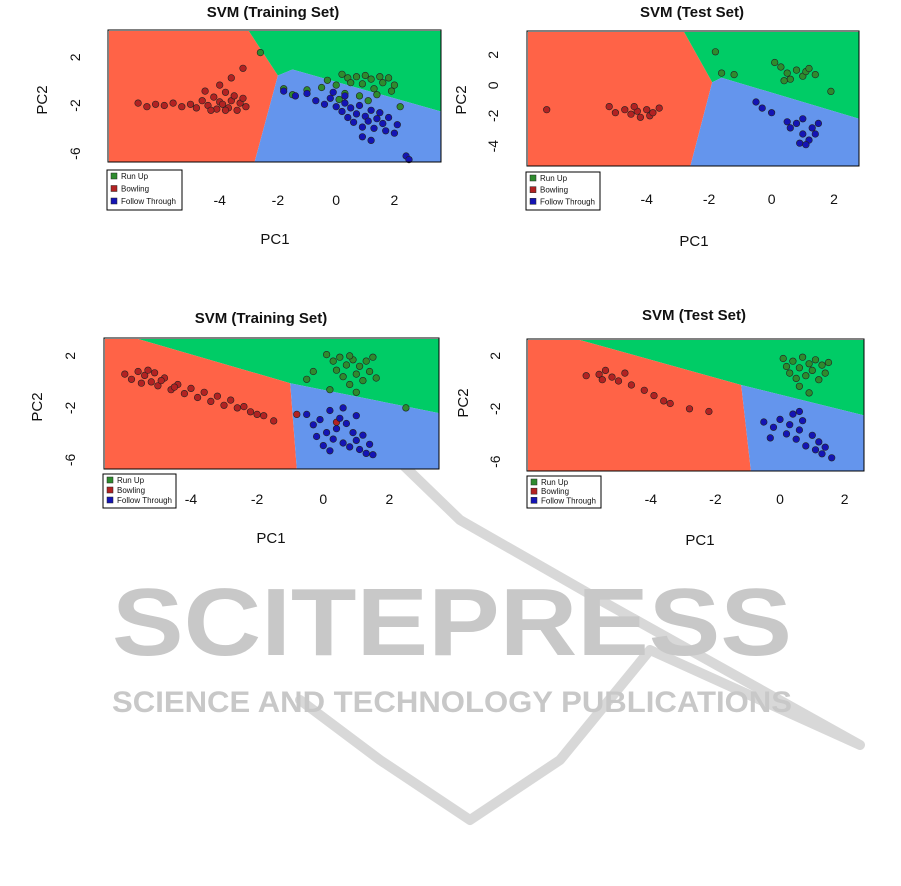 The width and height of the screenshot is (901, 886). I want to click on plot-frame, so click(274, 96).